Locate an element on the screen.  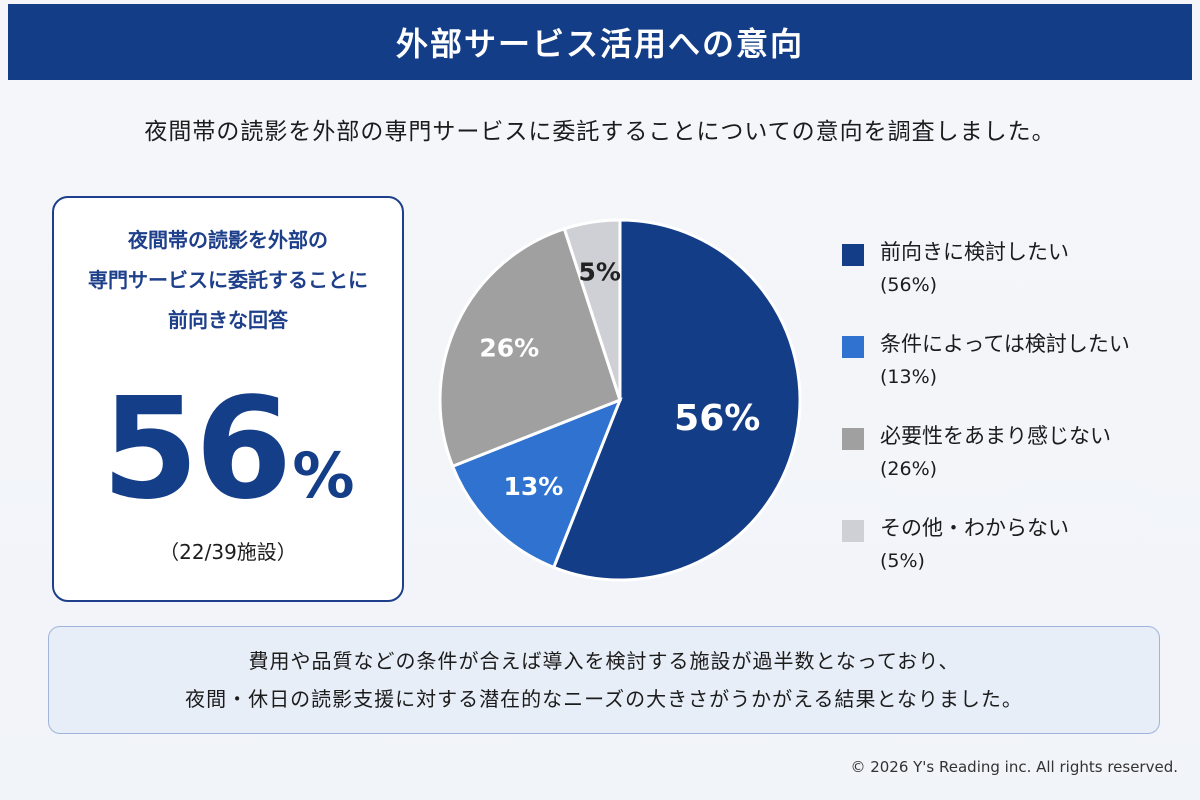
pie-slice-label: 13% is located at coordinates (534, 486).